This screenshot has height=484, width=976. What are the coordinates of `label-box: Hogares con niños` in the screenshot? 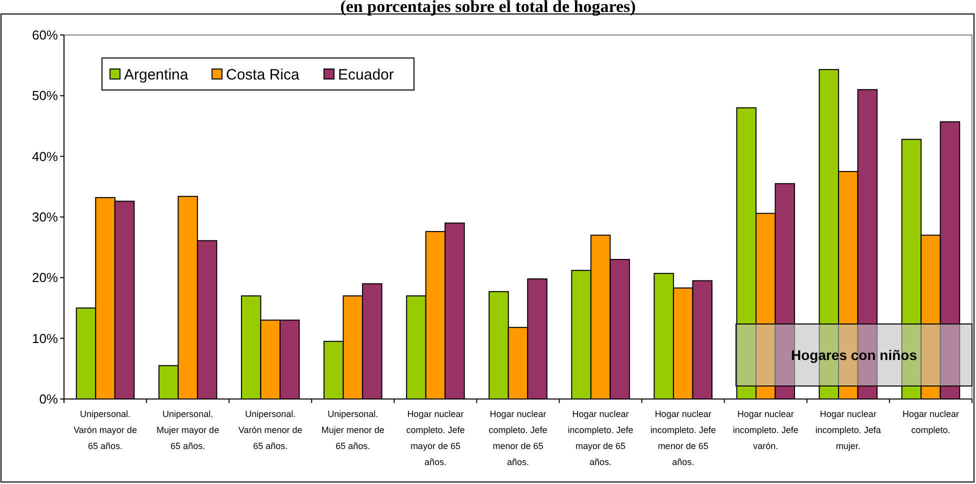 It's located at (854, 355).